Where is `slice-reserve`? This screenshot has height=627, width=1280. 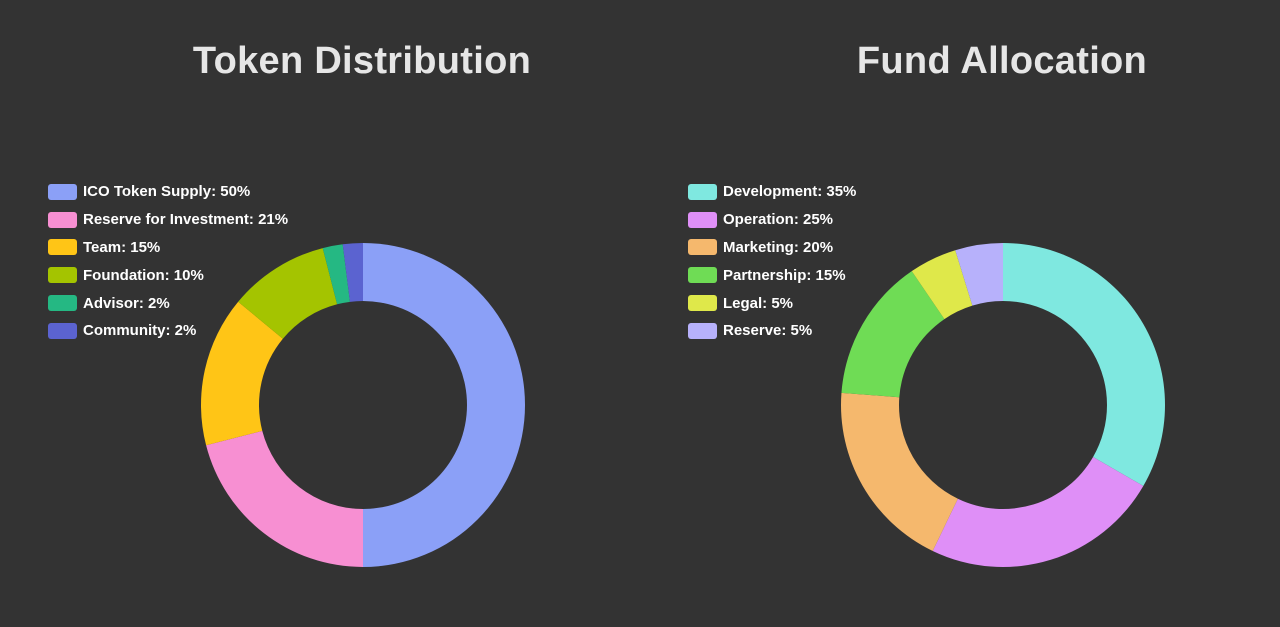
slice-reserve is located at coordinates (979, 274).